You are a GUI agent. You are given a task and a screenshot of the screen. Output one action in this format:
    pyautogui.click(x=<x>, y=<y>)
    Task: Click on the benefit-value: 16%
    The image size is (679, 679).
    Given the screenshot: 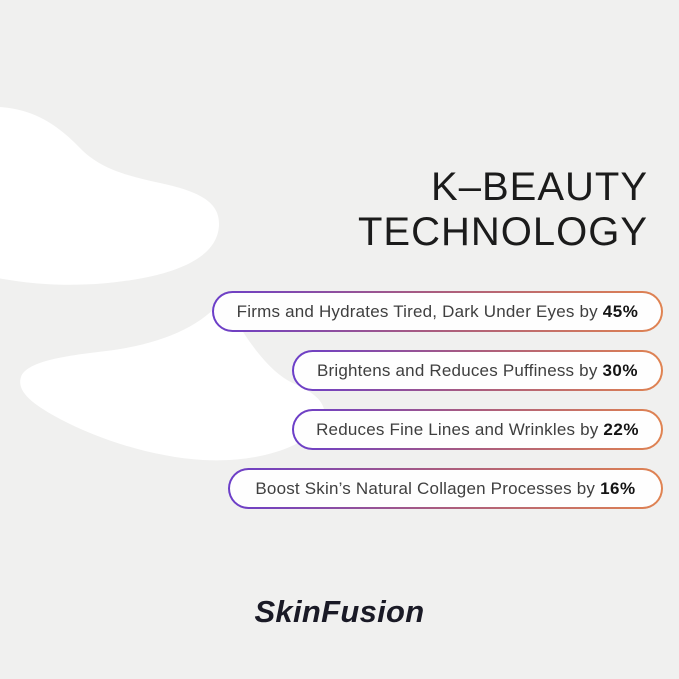 What is the action you would take?
    pyautogui.click(x=618, y=488)
    